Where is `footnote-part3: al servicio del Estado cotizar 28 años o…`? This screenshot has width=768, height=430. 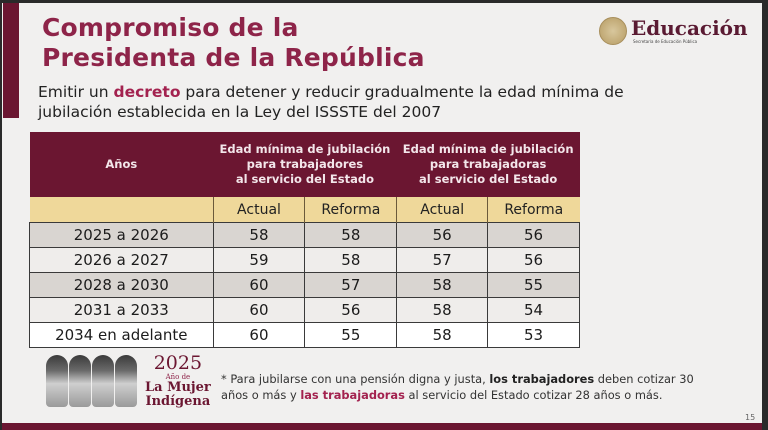
footnote-part3: al servicio del Estado cotizar 28 años o… is located at coordinates (533, 395).